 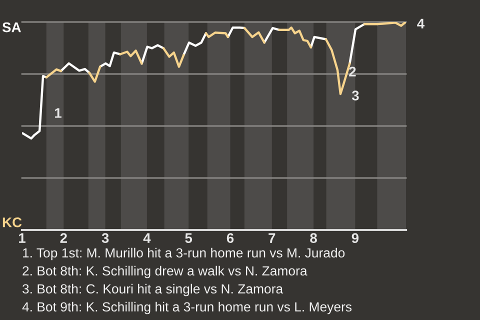 What do you see at coordinates (272, 238) in the screenshot?
I see `x-tick-label: 7` at bounding box center [272, 238].